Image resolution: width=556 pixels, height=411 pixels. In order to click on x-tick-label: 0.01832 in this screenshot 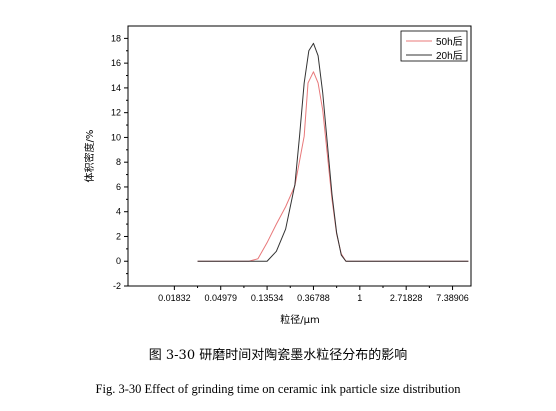, I will do `click(174, 298)`.